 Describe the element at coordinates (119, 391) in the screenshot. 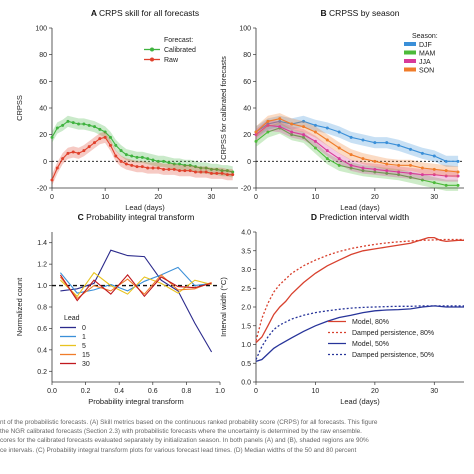

I see `x-tick-label: 0.4` at that location.